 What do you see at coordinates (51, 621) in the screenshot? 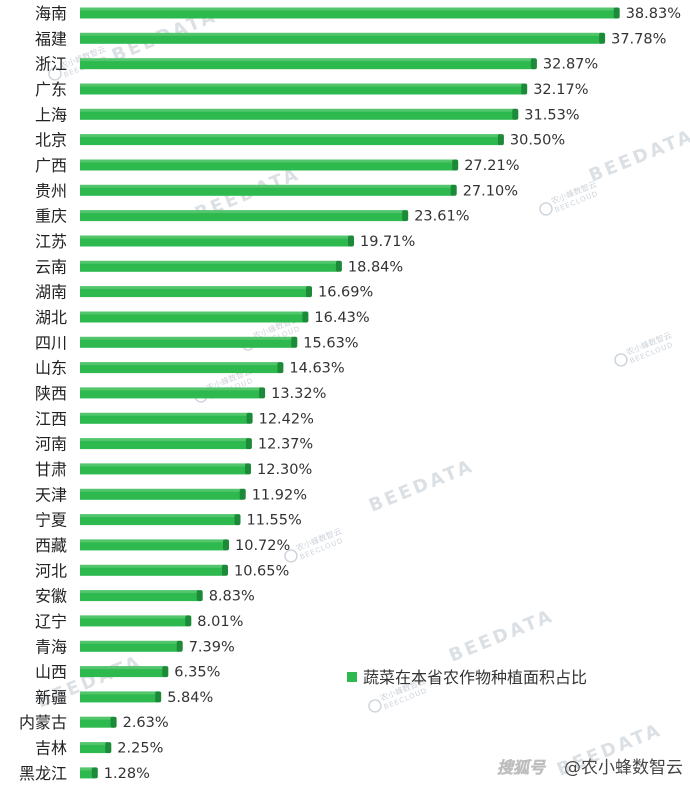
I see `category-label: 辽宁` at bounding box center [51, 621].